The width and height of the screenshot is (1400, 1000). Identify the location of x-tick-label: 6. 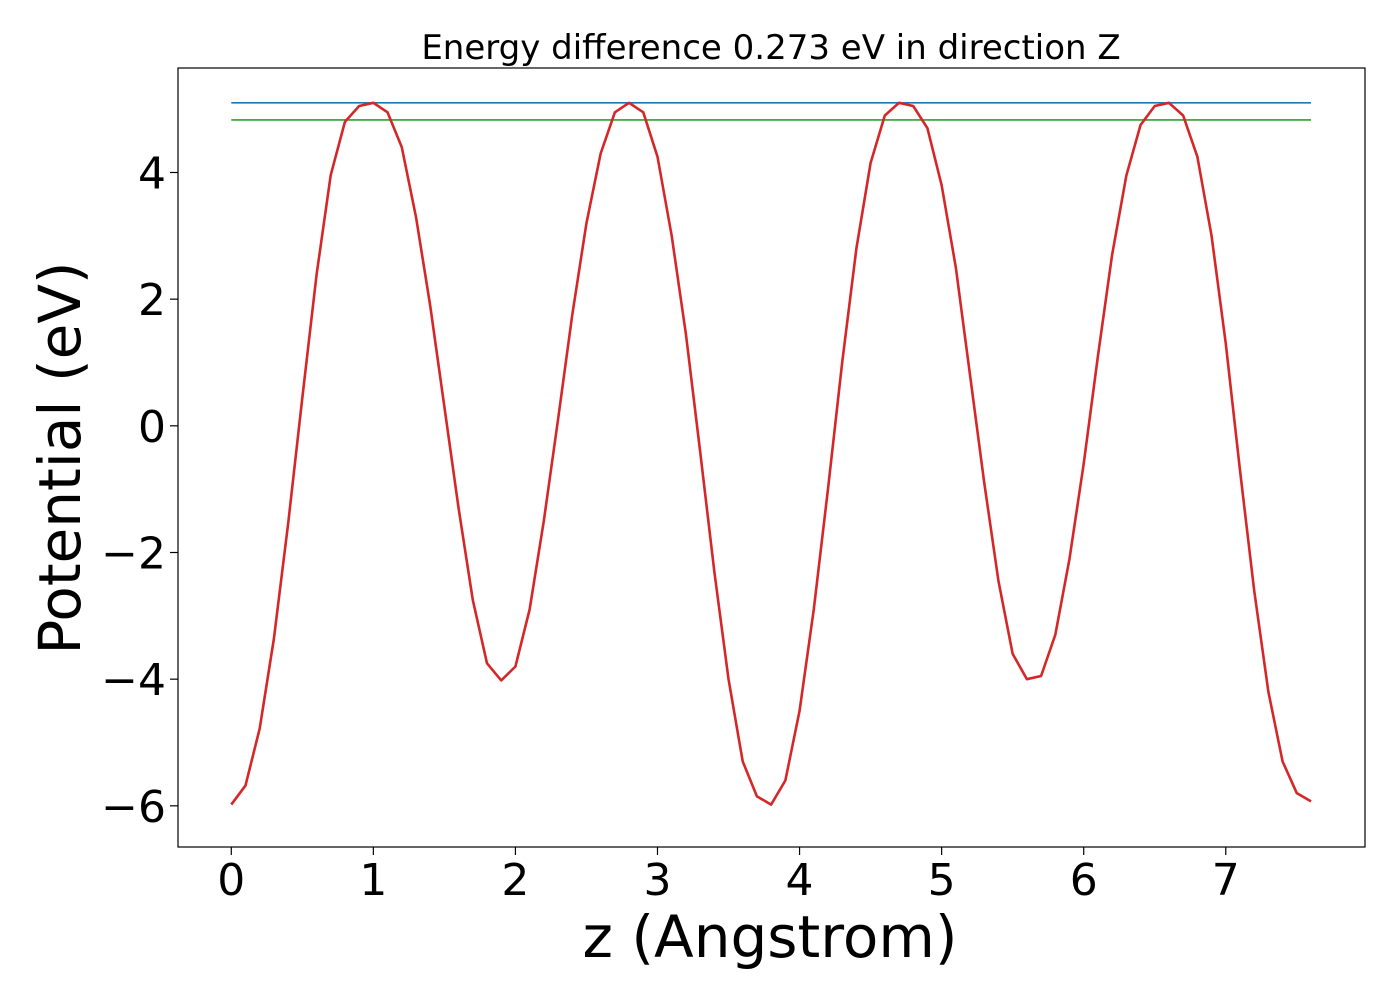
(1084, 880).